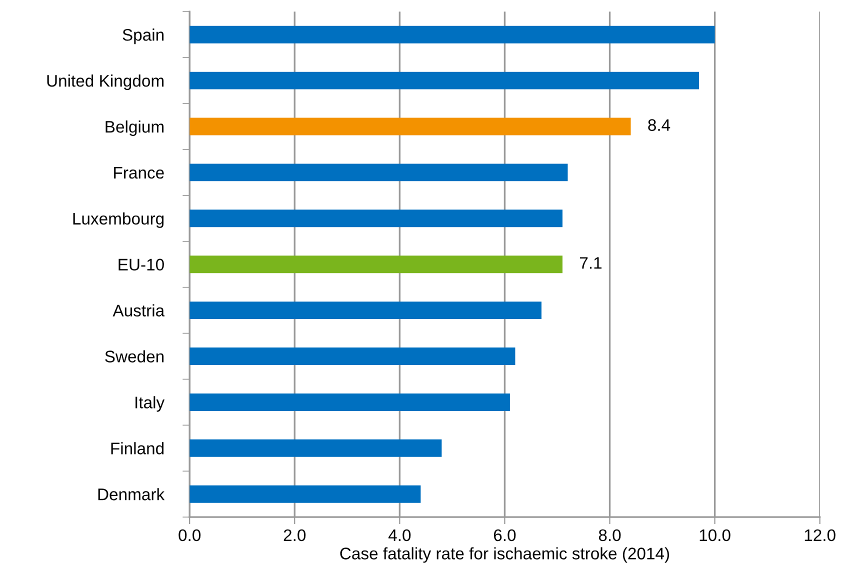 This screenshot has height=581, width=854. I want to click on x-tick-label: 6.0, so click(505, 535).